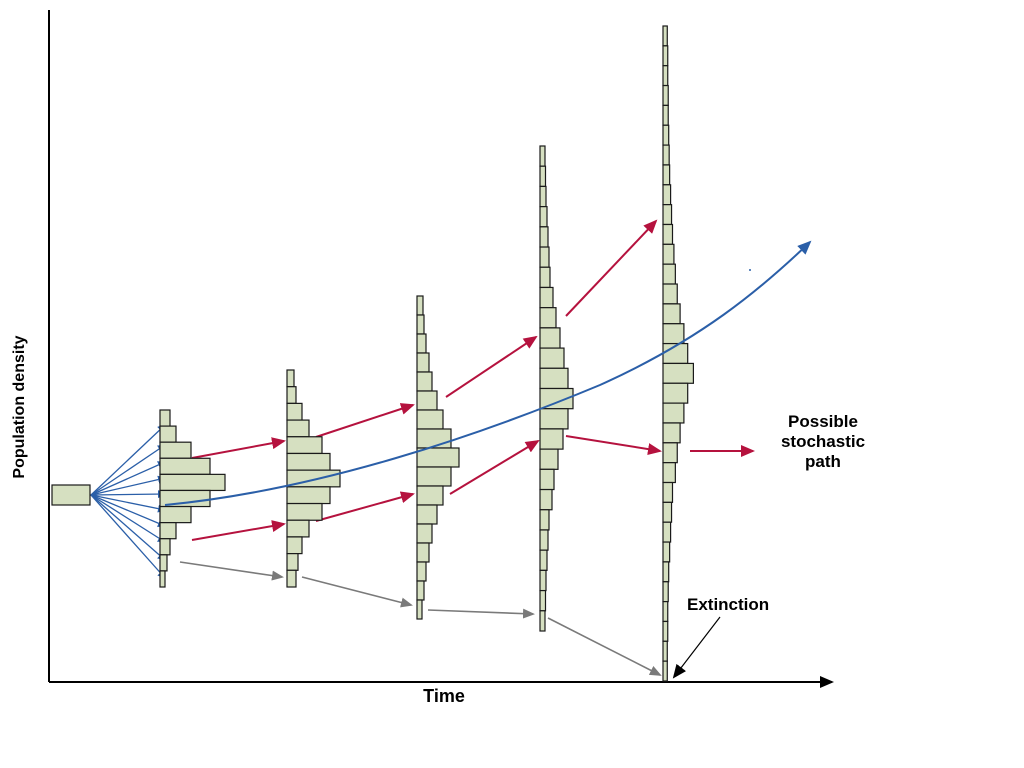 Image resolution: width=1024 pixels, height=768 pixels. I want to click on y-axis-label: Population density, so click(19, 406).